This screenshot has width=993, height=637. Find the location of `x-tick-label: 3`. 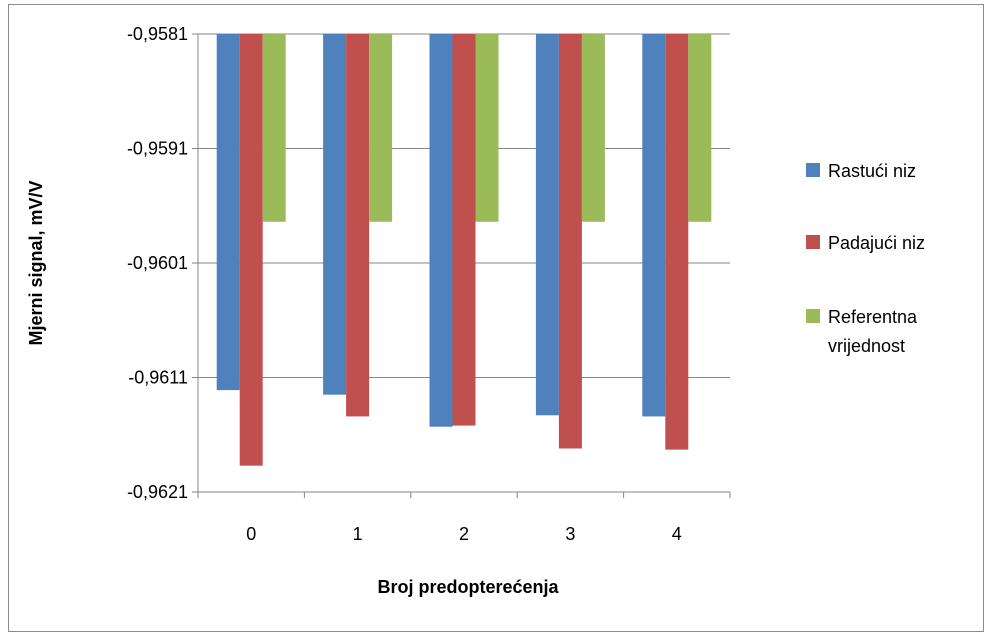

x-tick-label: 3 is located at coordinates (570, 534).